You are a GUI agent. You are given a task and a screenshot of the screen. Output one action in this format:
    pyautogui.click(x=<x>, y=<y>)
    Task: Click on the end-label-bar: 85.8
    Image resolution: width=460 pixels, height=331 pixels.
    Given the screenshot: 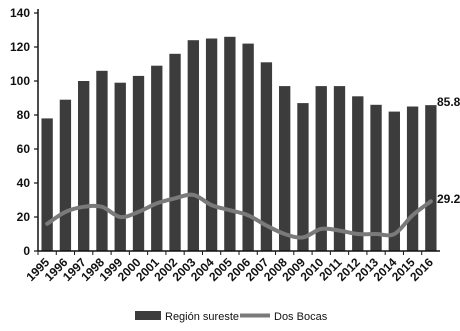 What is the action you would take?
    pyautogui.click(x=448, y=102)
    